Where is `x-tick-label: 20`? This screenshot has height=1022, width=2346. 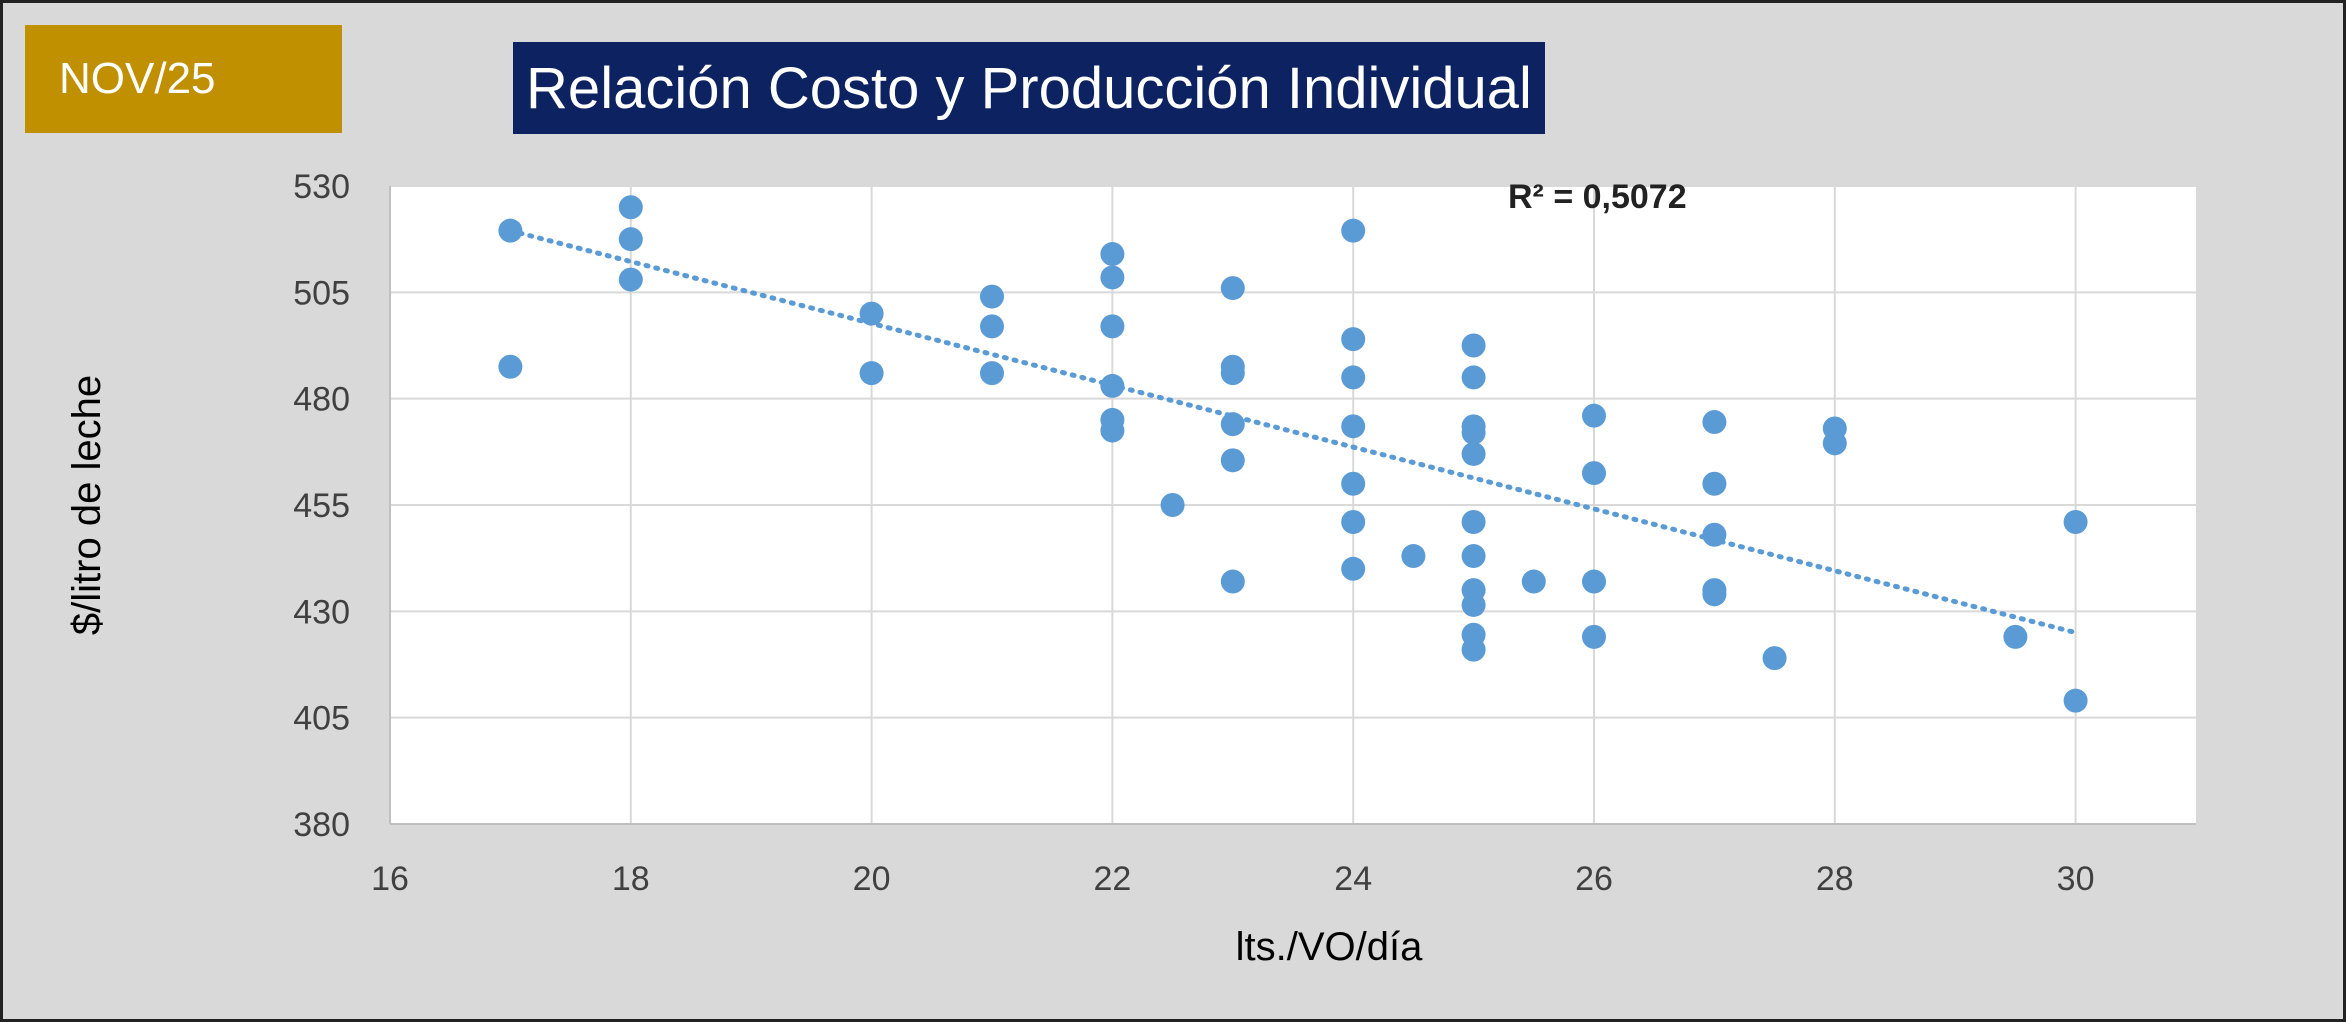
x-tick-label: 20 is located at coordinates (872, 879).